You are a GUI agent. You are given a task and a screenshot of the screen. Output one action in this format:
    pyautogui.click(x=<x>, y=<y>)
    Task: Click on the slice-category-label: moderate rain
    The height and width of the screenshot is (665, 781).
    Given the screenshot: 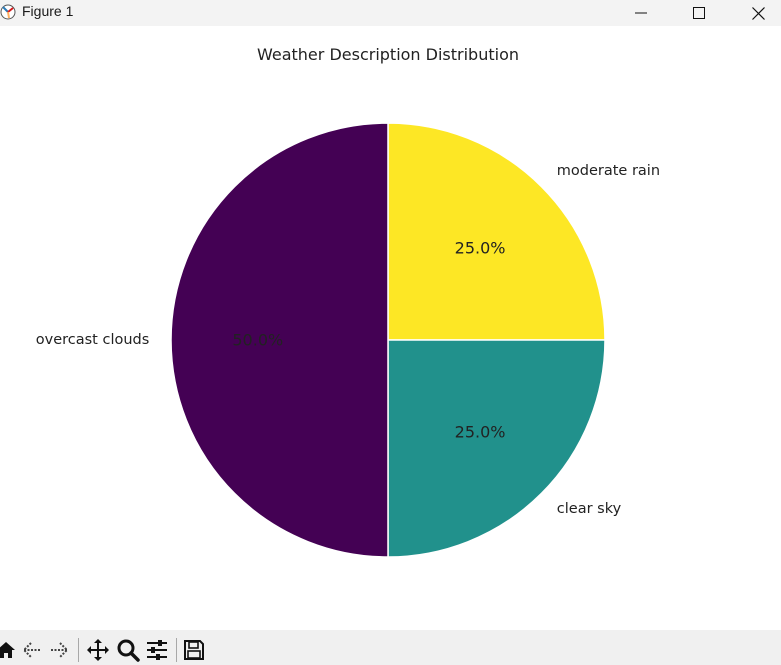 What is the action you would take?
    pyautogui.click(x=608, y=171)
    